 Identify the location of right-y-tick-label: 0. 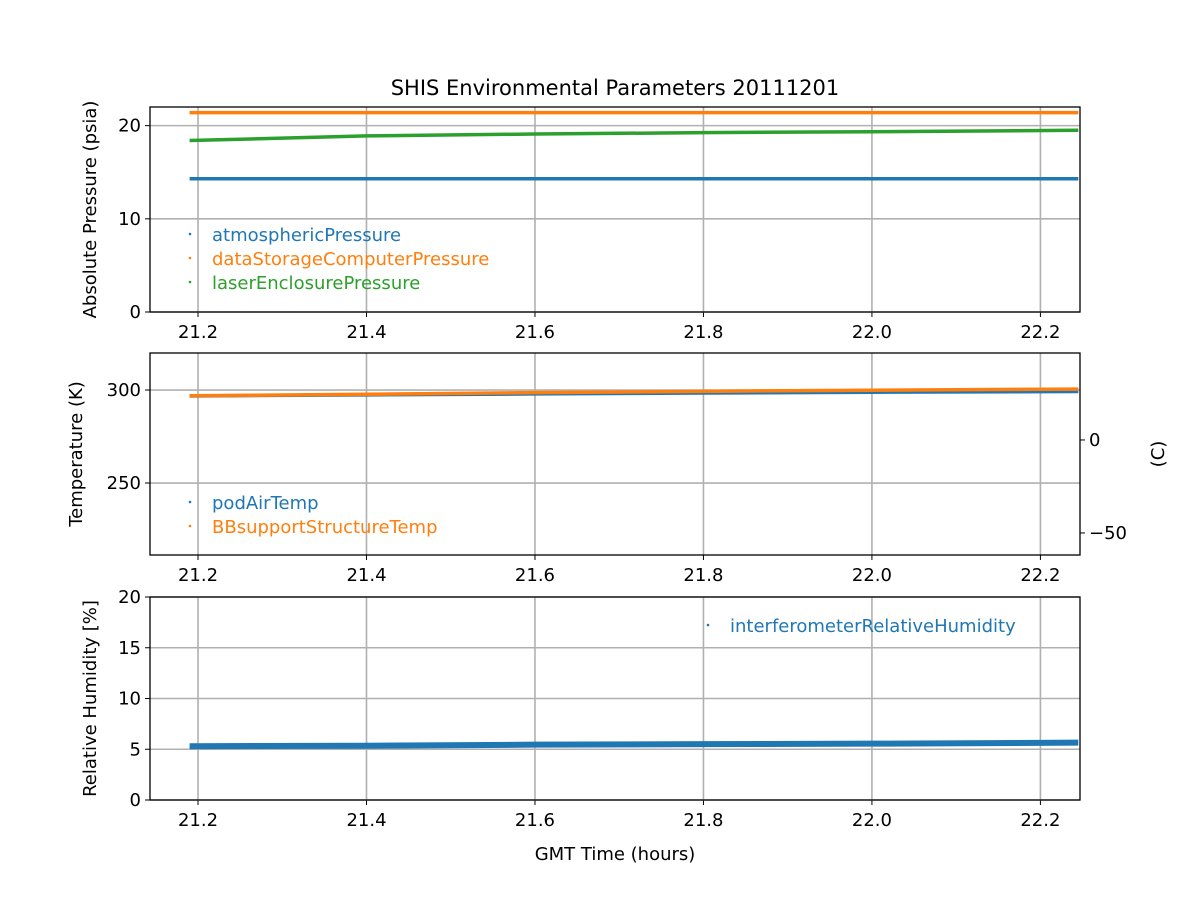
(1094, 440).